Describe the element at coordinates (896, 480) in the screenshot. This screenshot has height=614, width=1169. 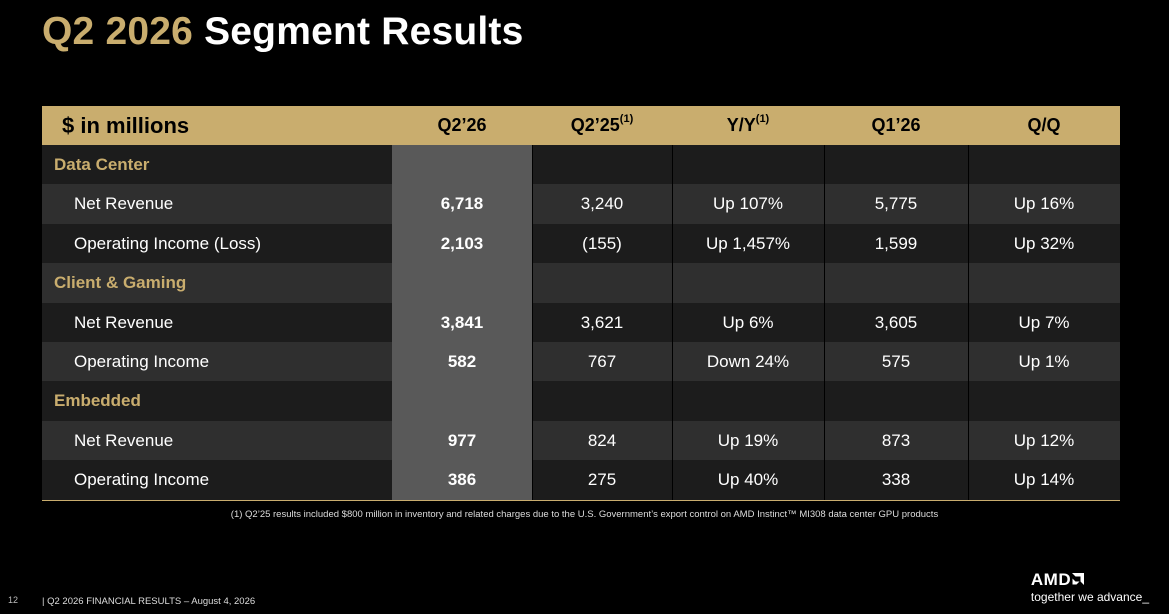
I see `cell-q1-26: 338` at that location.